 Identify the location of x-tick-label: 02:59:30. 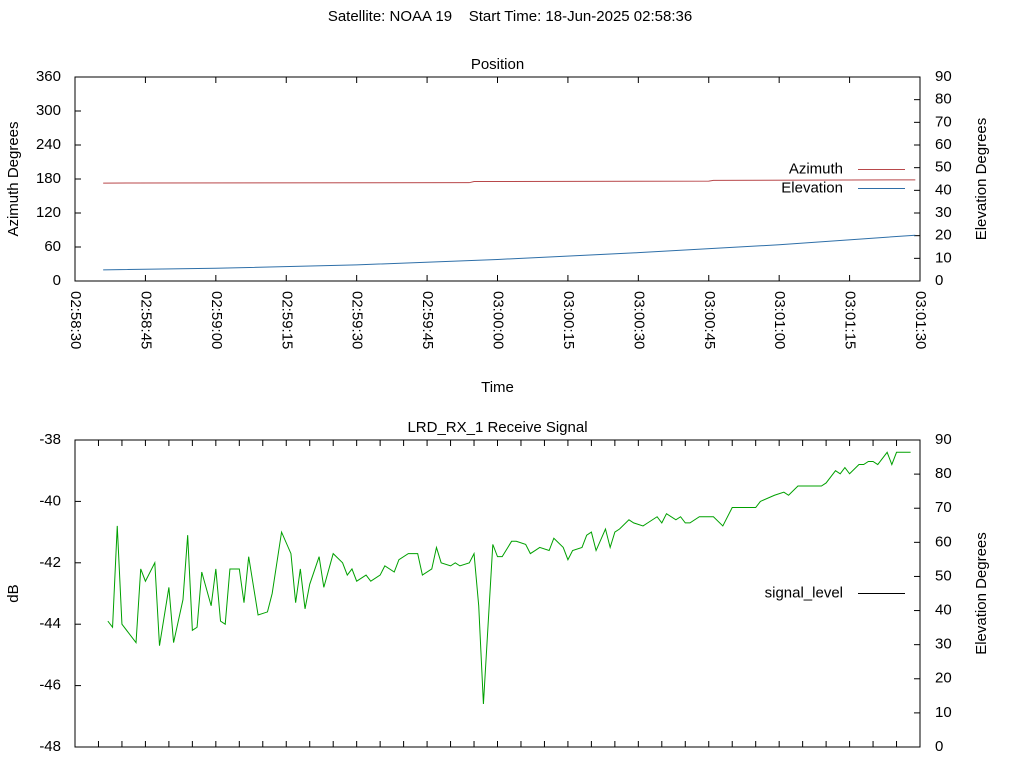
(357, 320).